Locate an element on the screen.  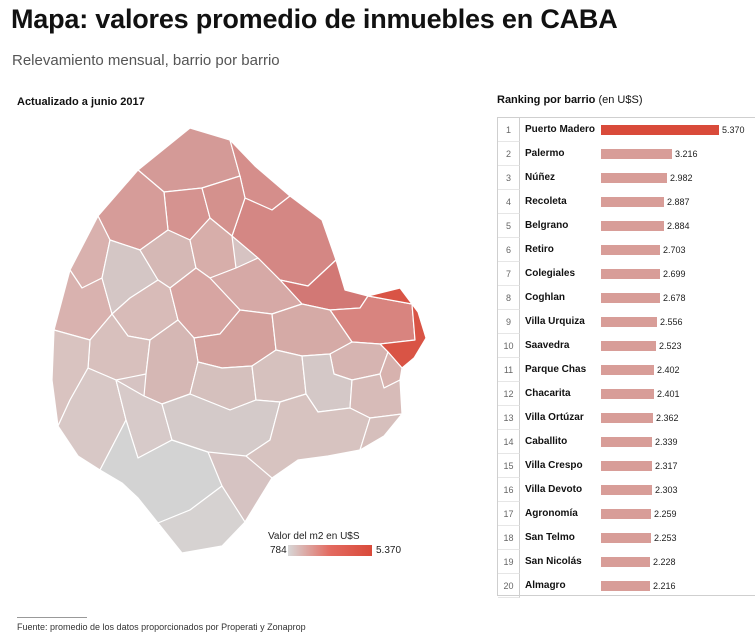
rank-number: 14 is located at coordinates (509, 442).